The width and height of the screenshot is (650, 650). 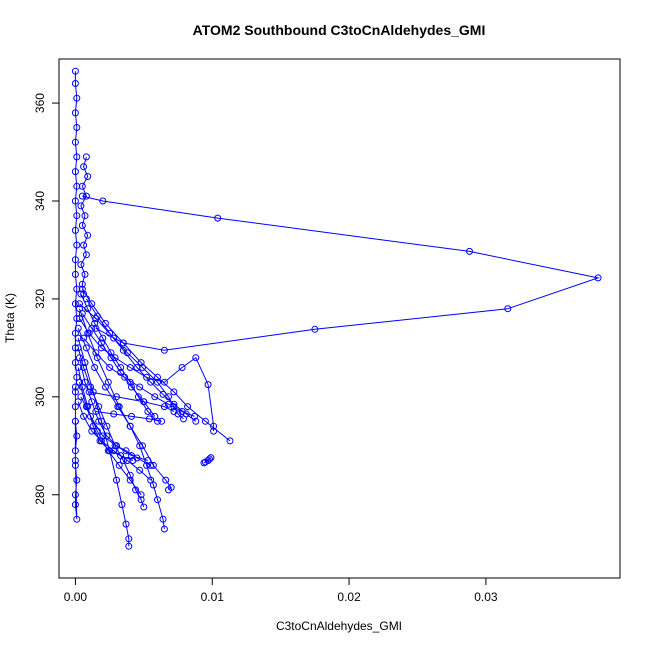 What do you see at coordinates (10, 318) in the screenshot?
I see `y-axis-label: Theta (K)` at bounding box center [10, 318].